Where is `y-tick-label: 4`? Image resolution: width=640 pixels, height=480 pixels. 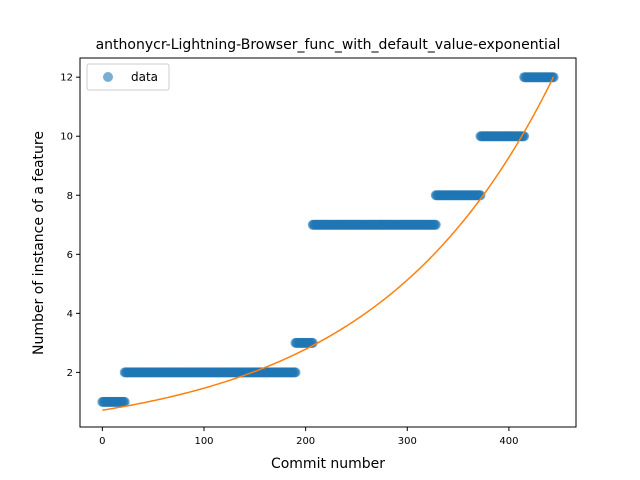 y-tick-label: 4 is located at coordinates (70, 314).